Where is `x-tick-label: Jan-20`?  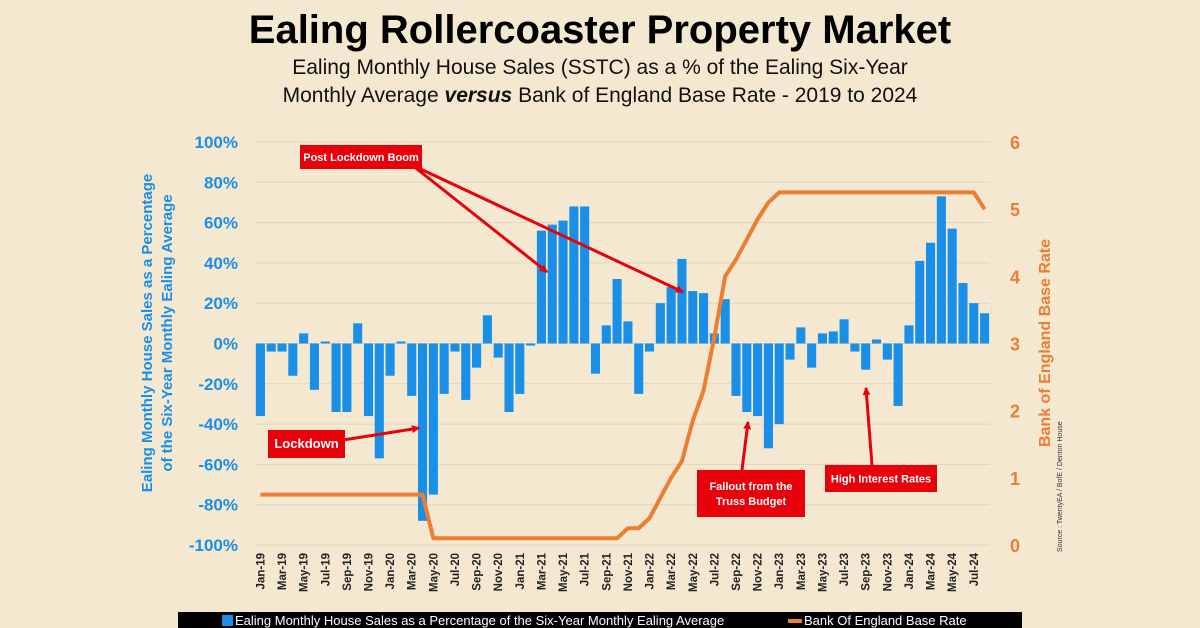 x-tick-label: Jan-20 is located at coordinates (391, 571).